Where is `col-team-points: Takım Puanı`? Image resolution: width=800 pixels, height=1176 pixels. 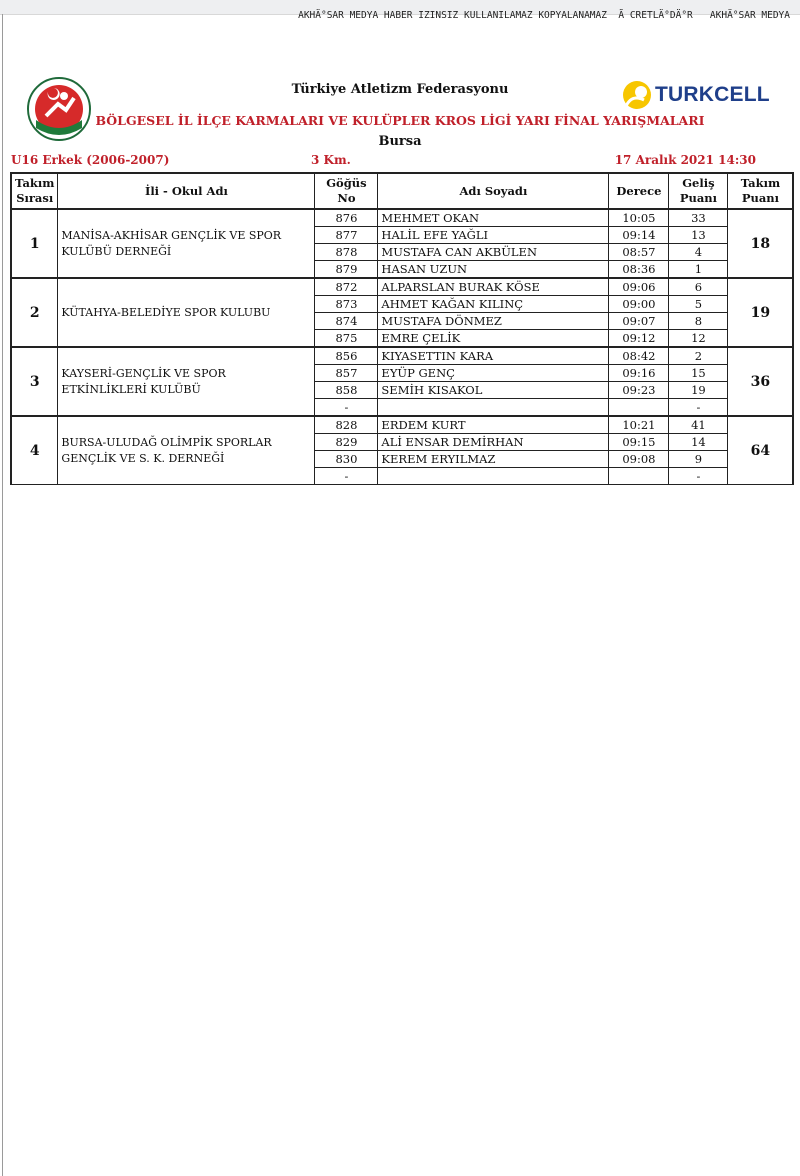
col-team-points: Takım Puanı is located at coordinates (761, 191).